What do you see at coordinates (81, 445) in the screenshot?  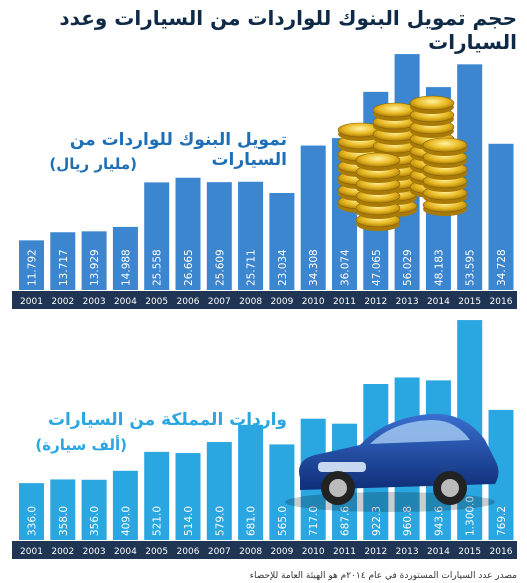 I see `imports-chart-unit: (ألف سيارة)` at bounding box center [81, 445].